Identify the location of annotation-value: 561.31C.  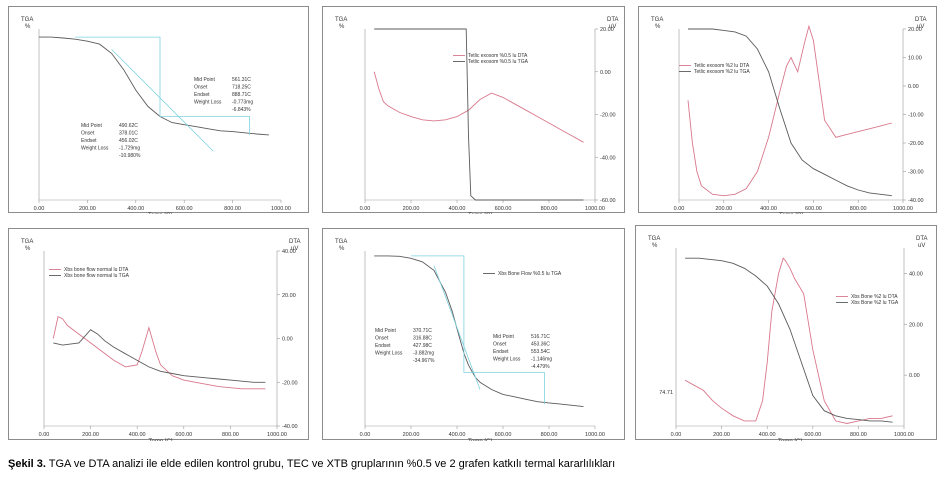
(241, 80).